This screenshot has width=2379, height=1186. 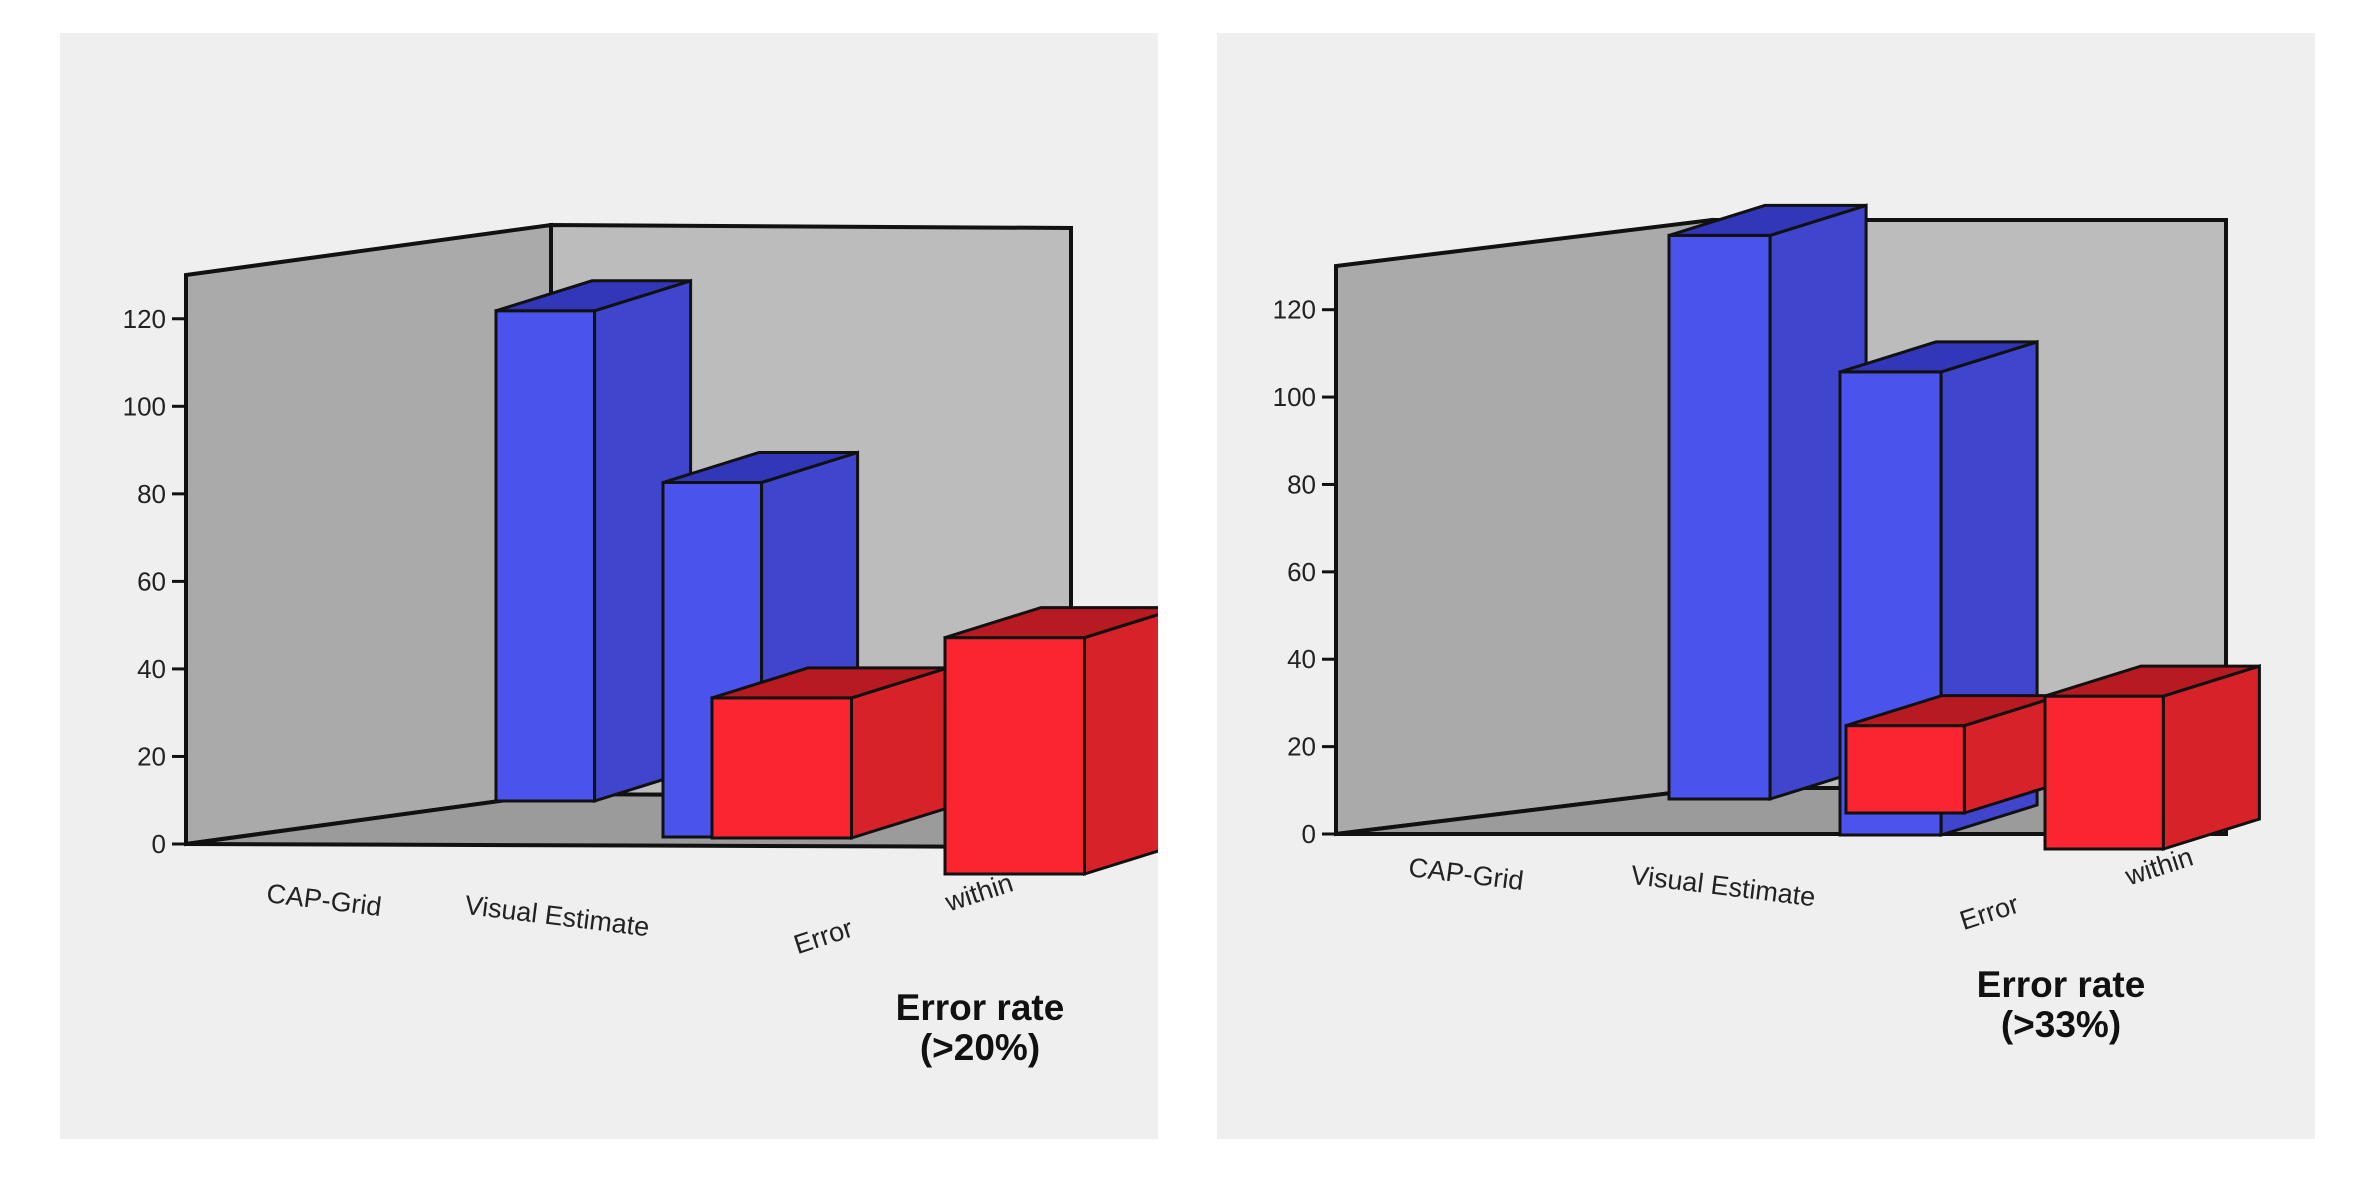 I want to click on chart-title-line-2: (>33%), so click(x=2061, y=1024).